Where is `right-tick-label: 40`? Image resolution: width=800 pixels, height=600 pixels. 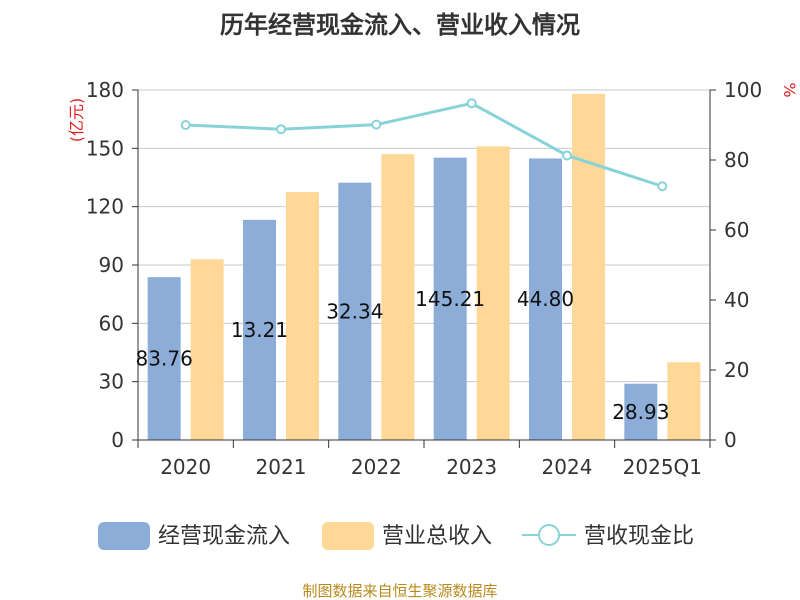 right-tick-label: 40 is located at coordinates (736, 300).